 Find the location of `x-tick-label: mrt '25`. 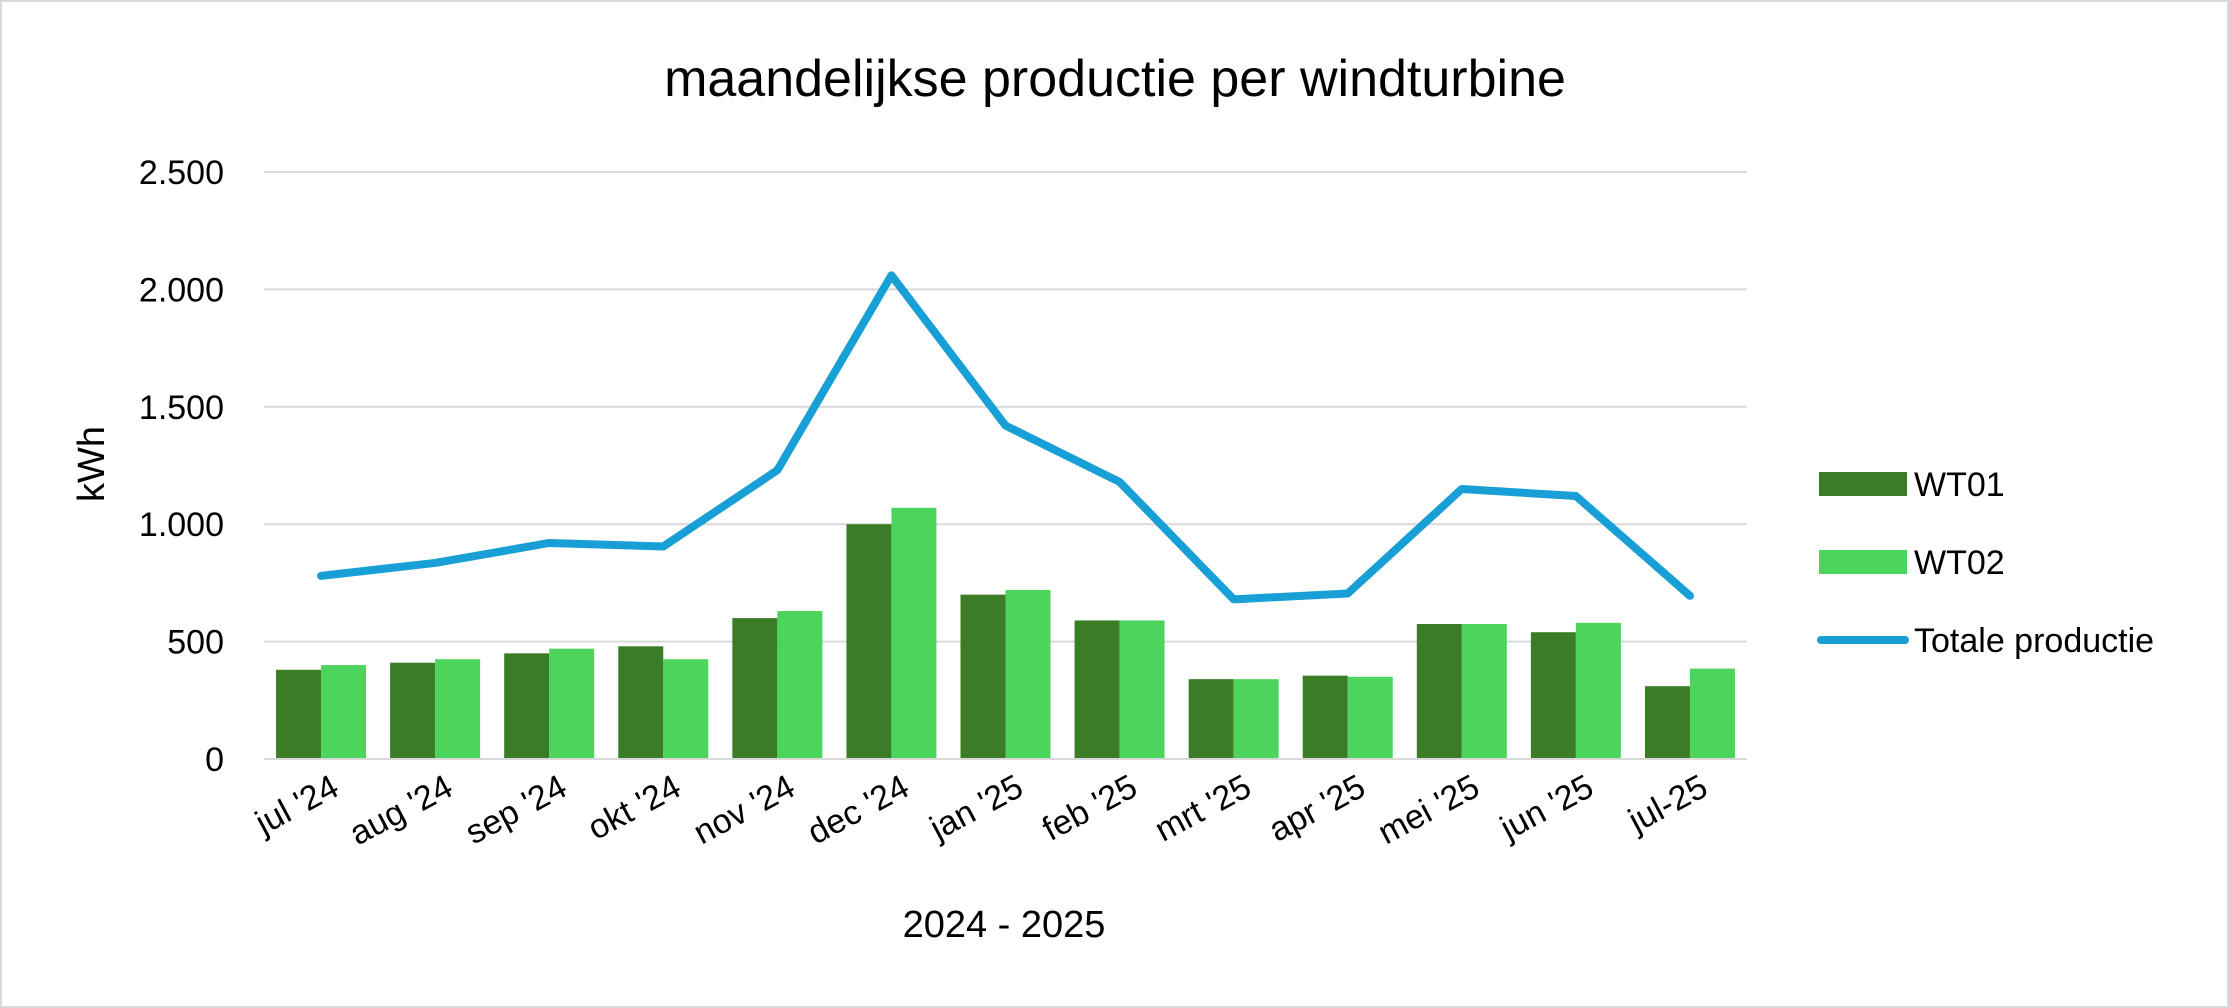

x-tick-label: mrt '25 is located at coordinates (1203, 809).